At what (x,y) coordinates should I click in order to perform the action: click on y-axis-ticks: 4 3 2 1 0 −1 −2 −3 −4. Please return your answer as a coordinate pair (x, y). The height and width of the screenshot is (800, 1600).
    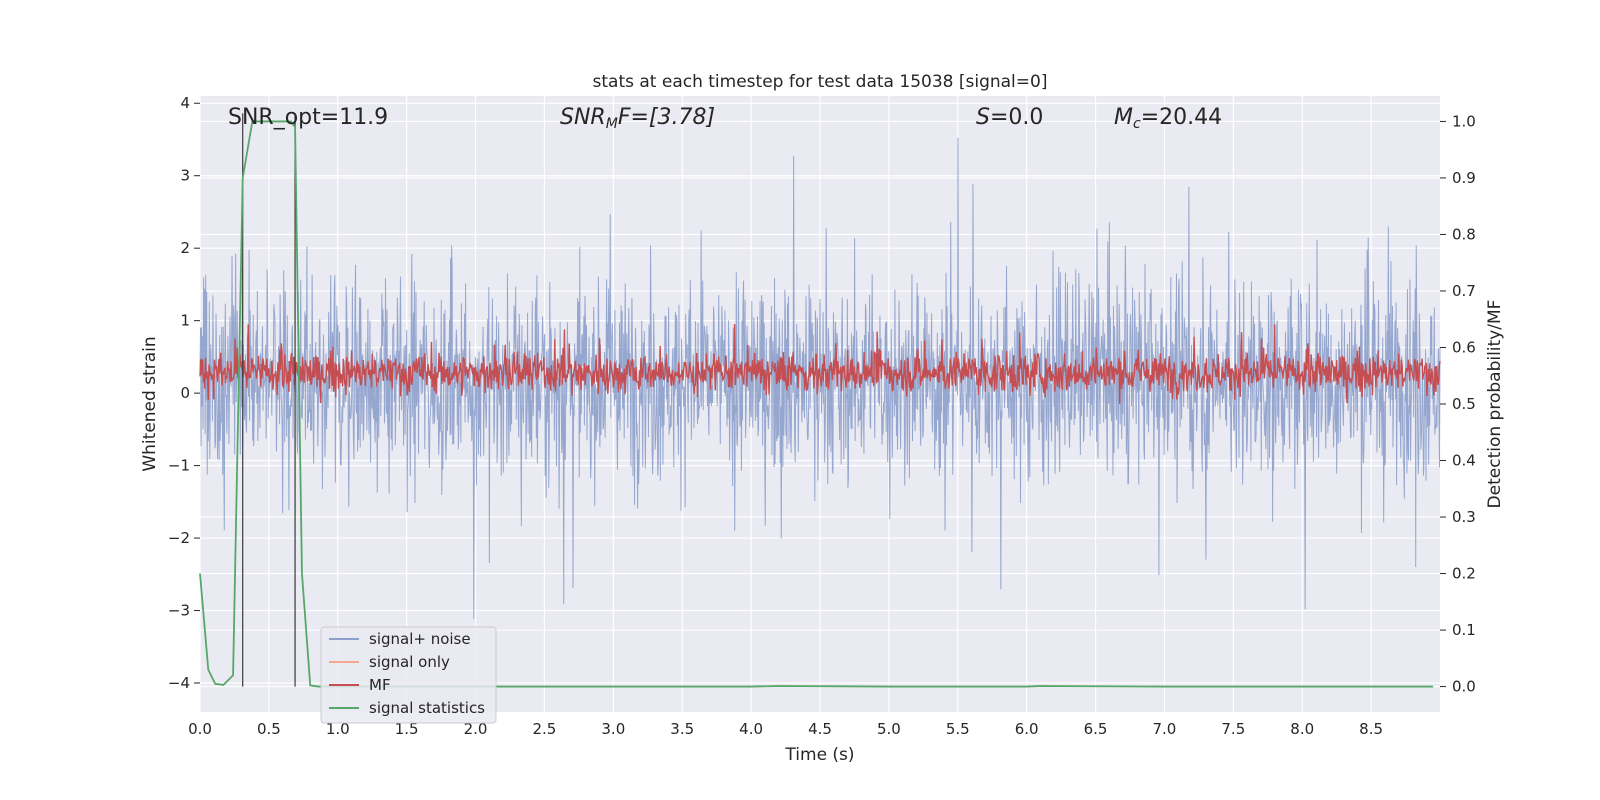
    Looking at the image, I should click on (184, 393).